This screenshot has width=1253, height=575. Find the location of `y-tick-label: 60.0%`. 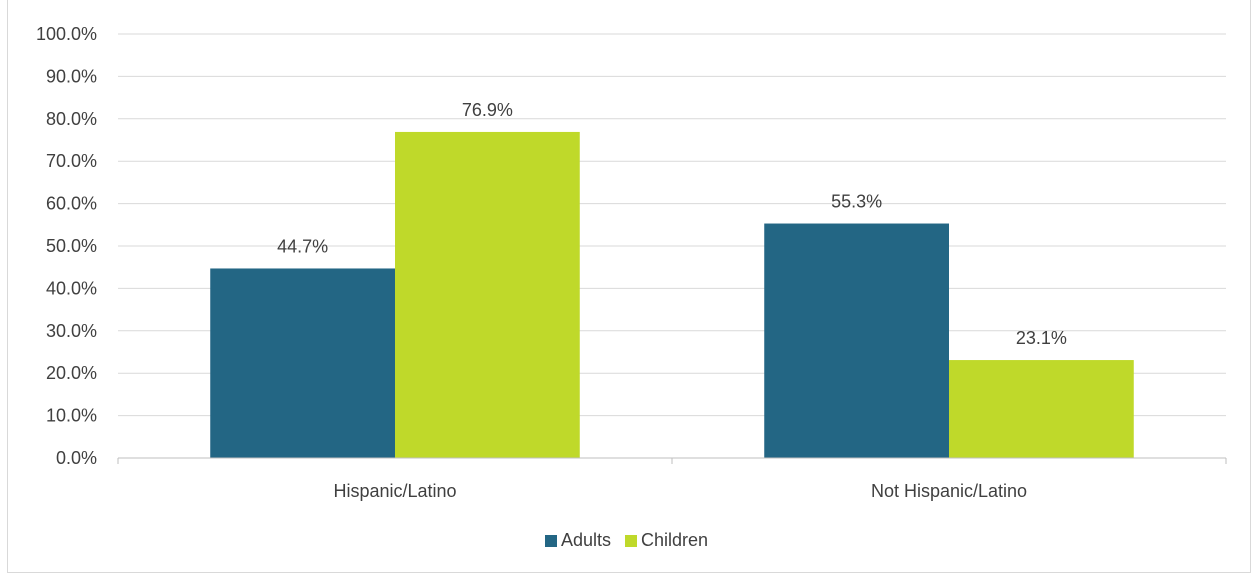

y-tick-label: 60.0% is located at coordinates (71, 204).